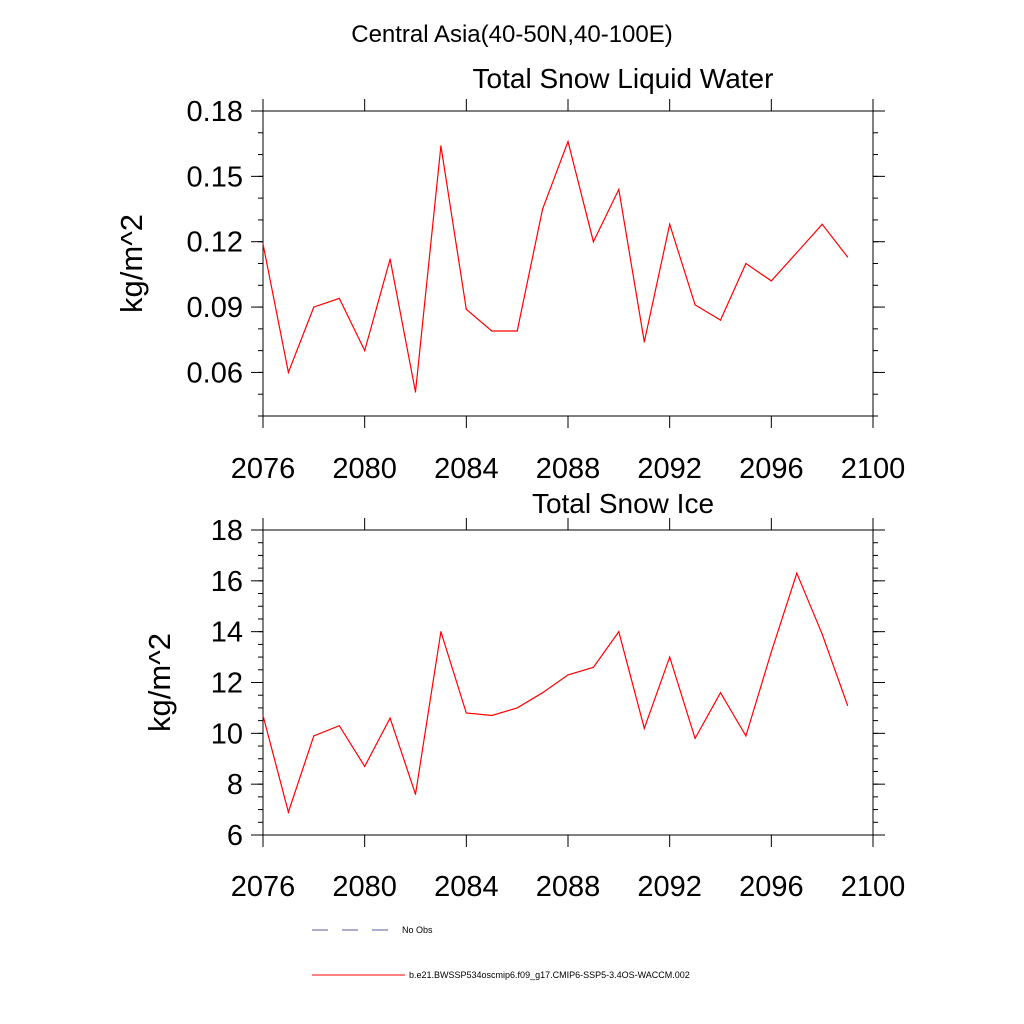 The image size is (1024, 1024). What do you see at coordinates (227, 531) in the screenshot?
I see `y-tick-label: 18` at bounding box center [227, 531].